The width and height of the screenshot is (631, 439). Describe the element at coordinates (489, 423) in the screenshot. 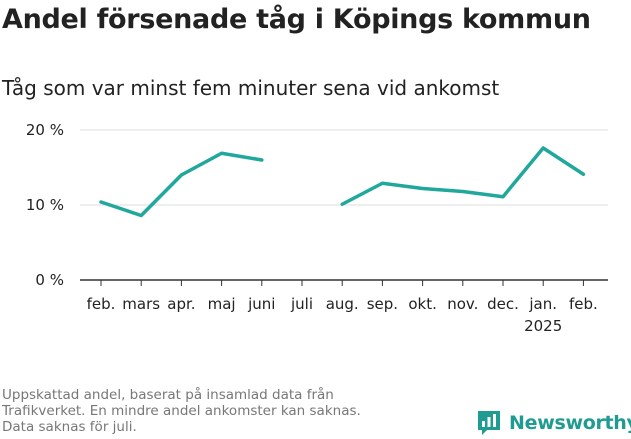

I see `newsworthy-logo-icon` at that location.